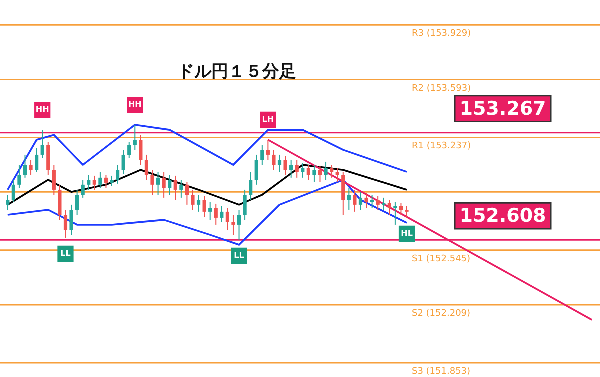 The width and height of the screenshot is (600, 377). Describe the element at coordinates (441, 372) in the screenshot. I see `ref-line-label: S3 (151.853)` at that location.